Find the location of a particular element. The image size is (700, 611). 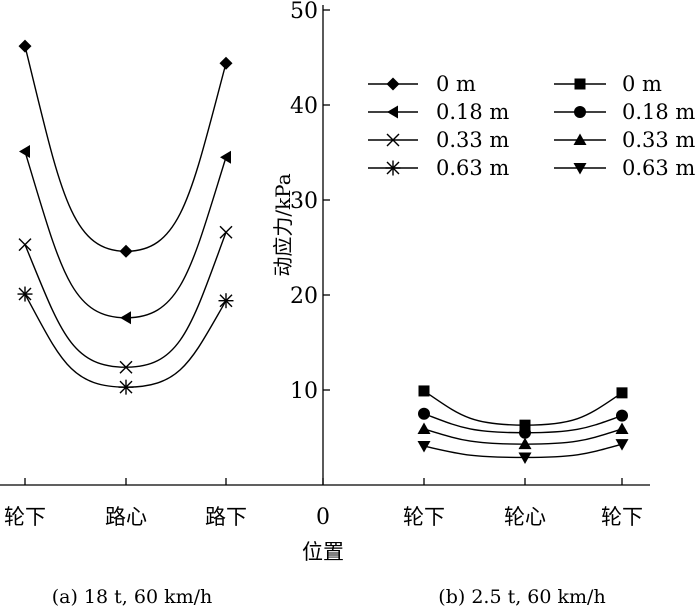

panel-caption: (a) 18 t, 60 km/h is located at coordinates (132, 597).